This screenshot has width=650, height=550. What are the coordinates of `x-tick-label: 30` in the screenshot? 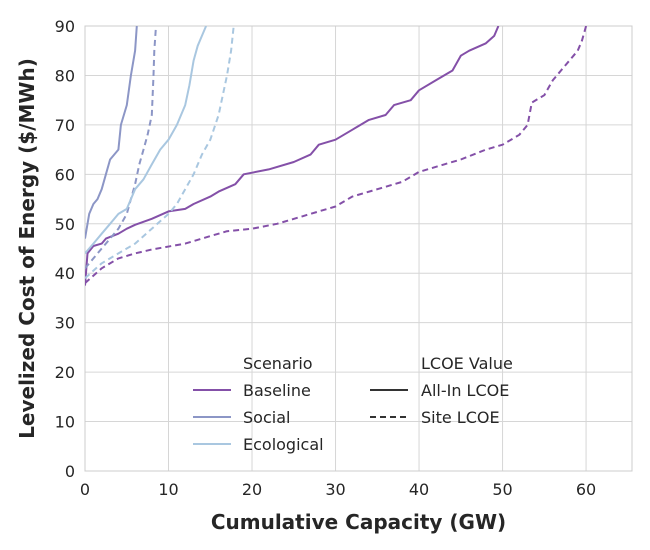 It's located at (335, 489).